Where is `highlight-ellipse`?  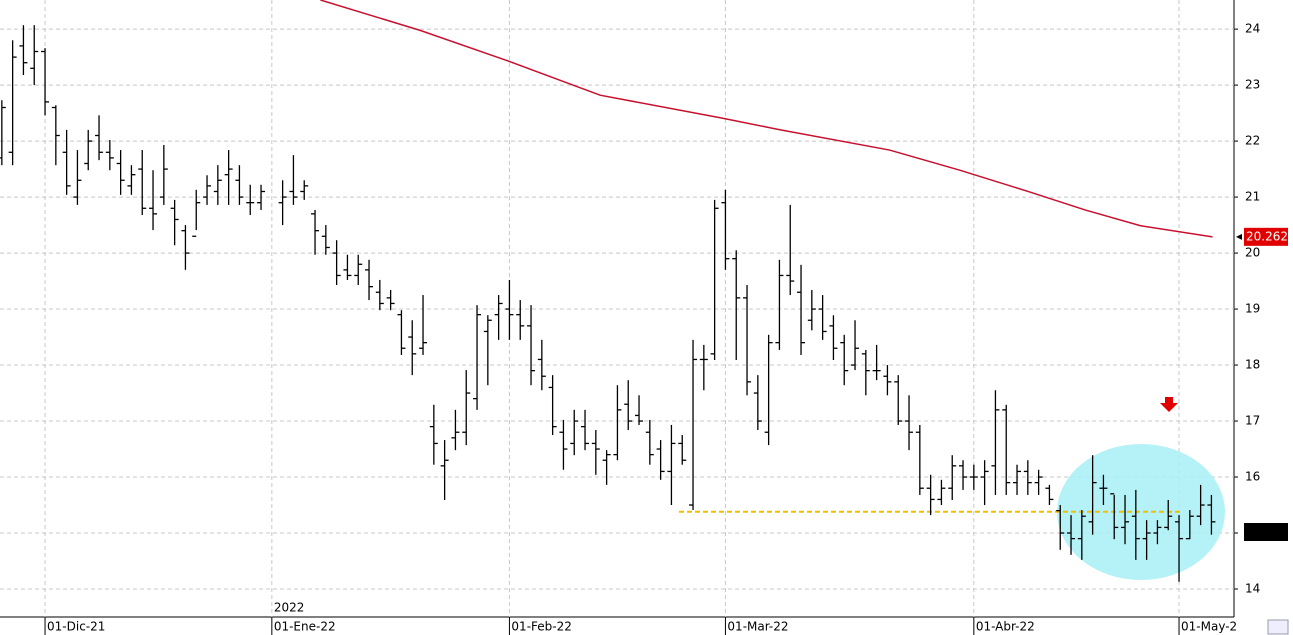 highlight-ellipse is located at coordinates (1141, 512).